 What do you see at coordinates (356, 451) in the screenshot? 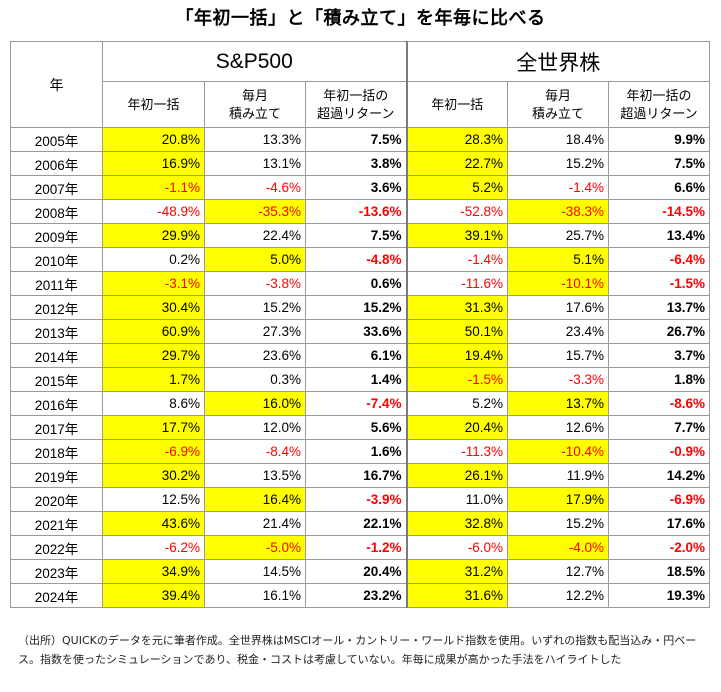
I see `sp500-excess-cell: 1.6%` at bounding box center [356, 451].